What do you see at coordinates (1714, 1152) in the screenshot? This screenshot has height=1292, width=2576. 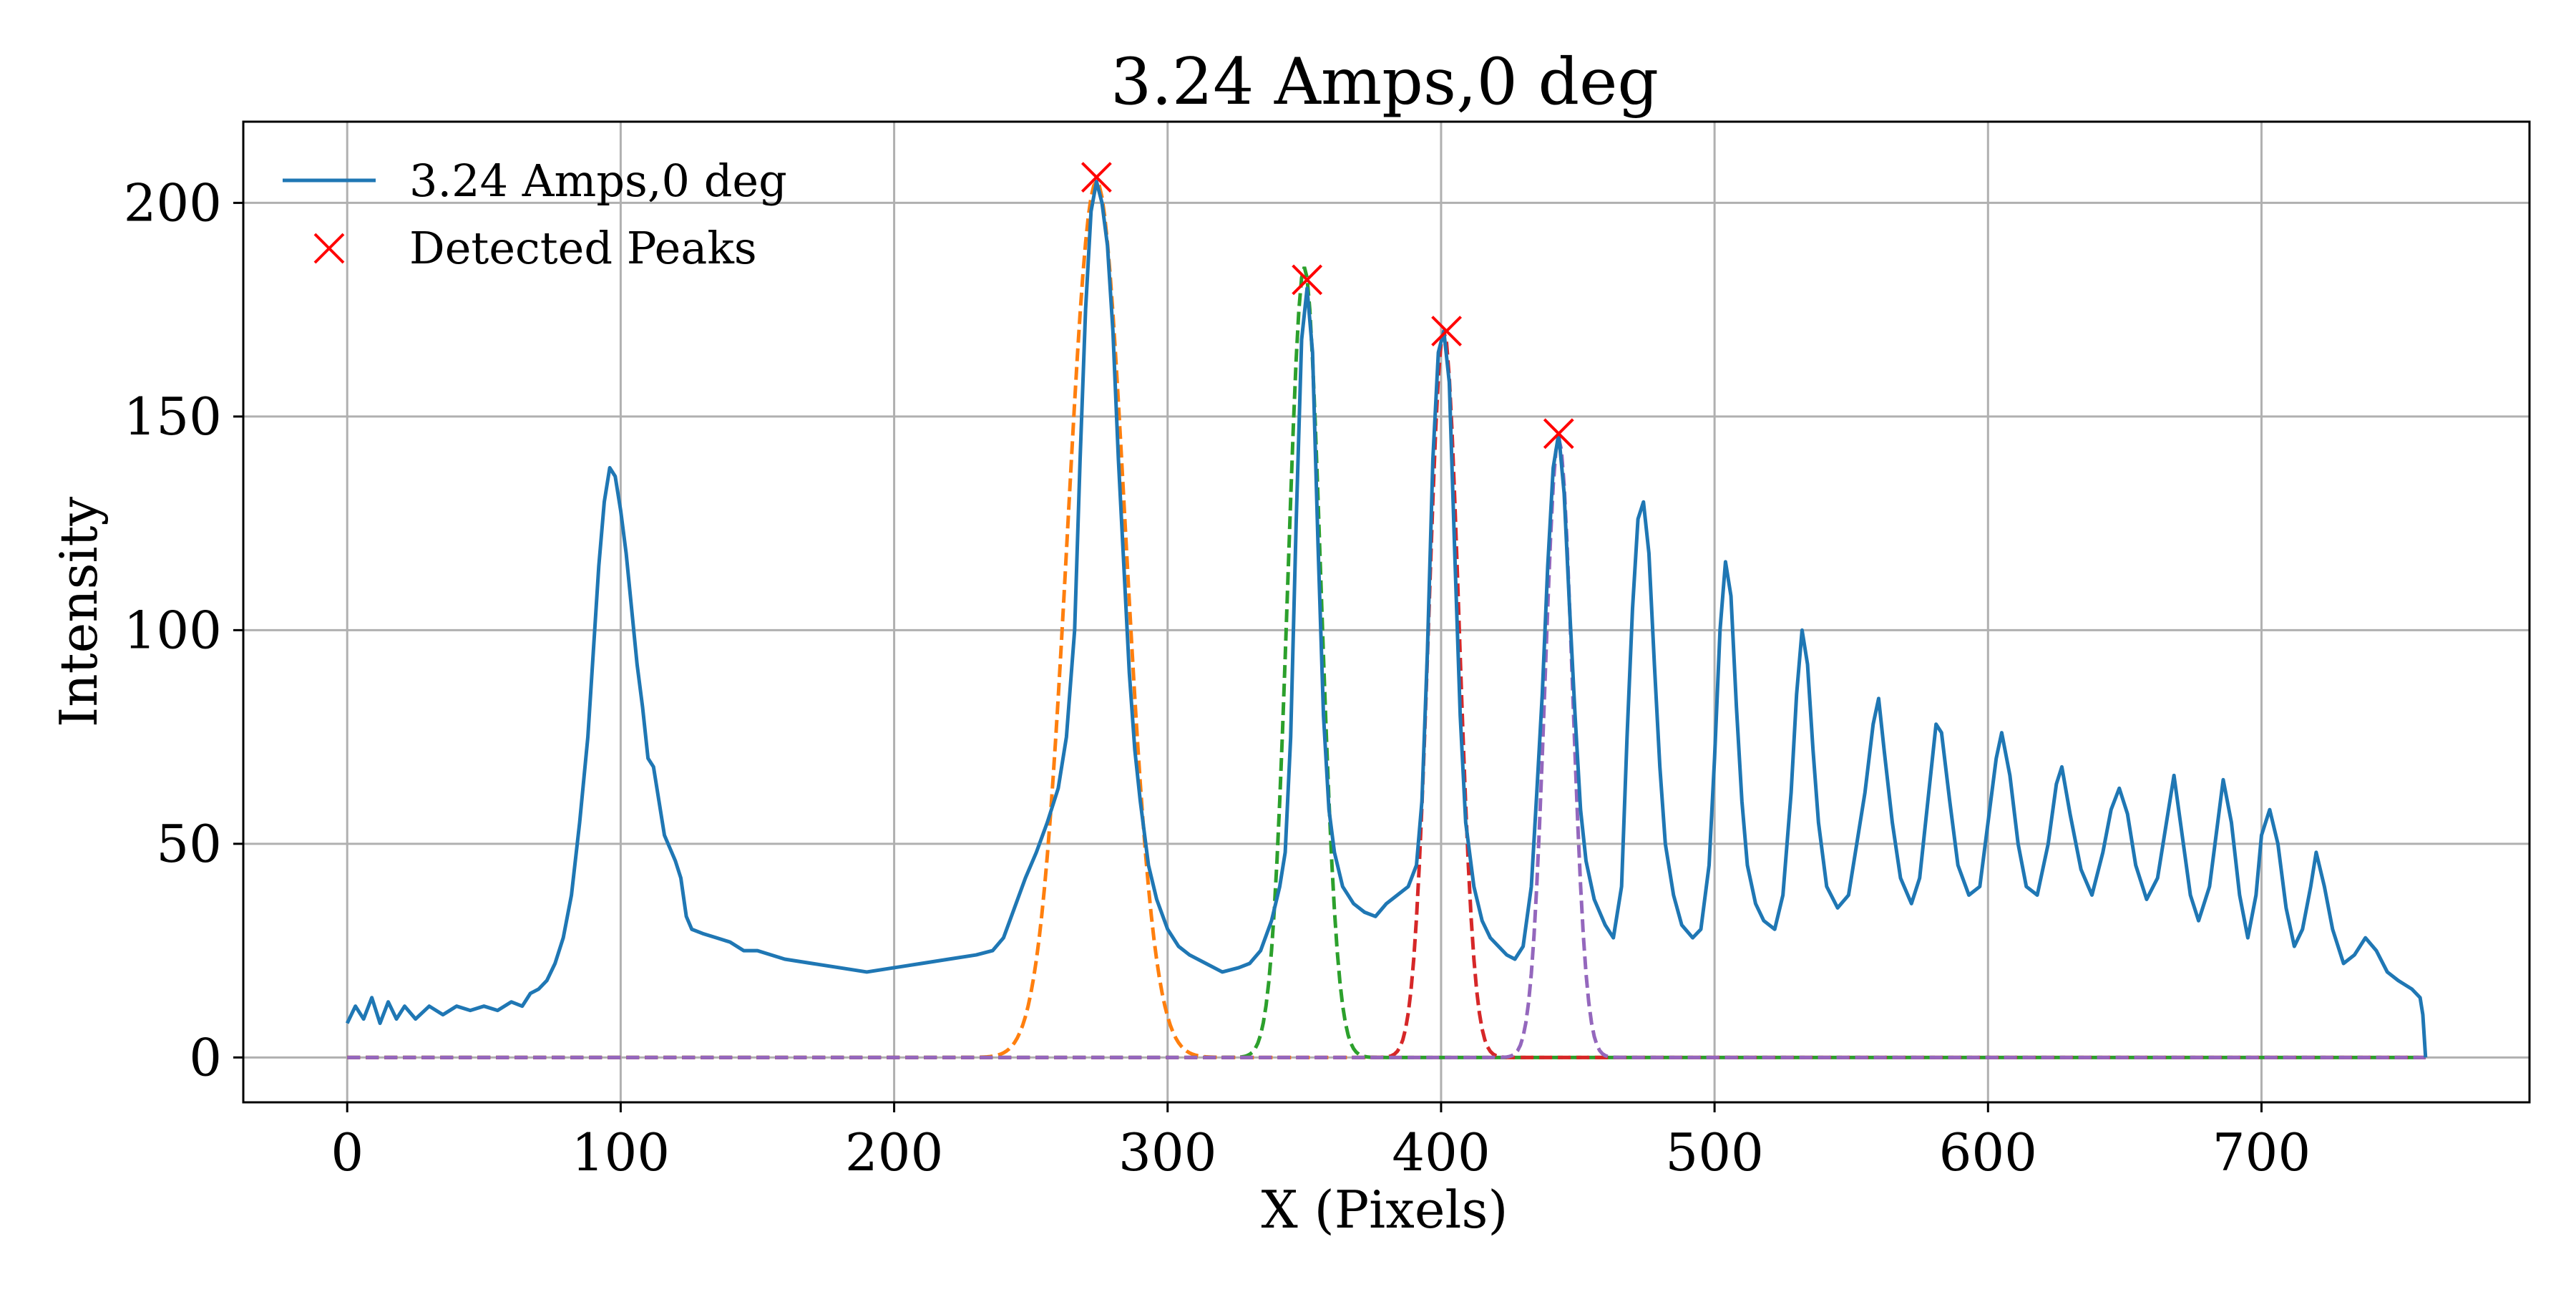 I see `x-tick-label: 500` at bounding box center [1714, 1152].